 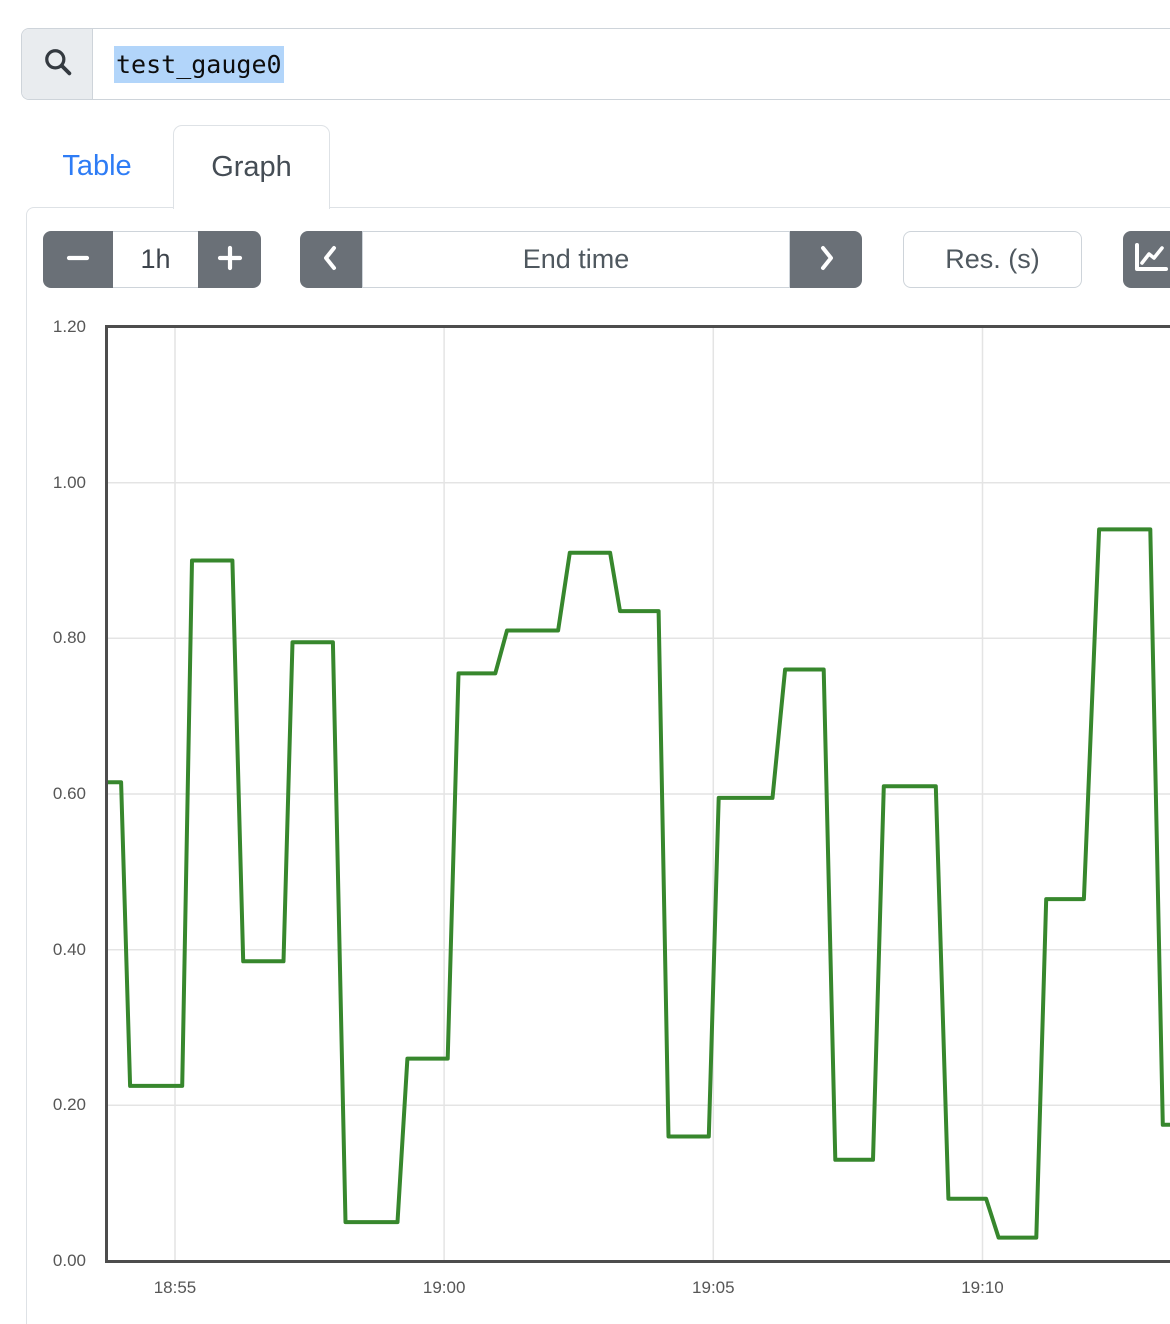 I want to click on tab-table: Table, so click(x=97, y=165).